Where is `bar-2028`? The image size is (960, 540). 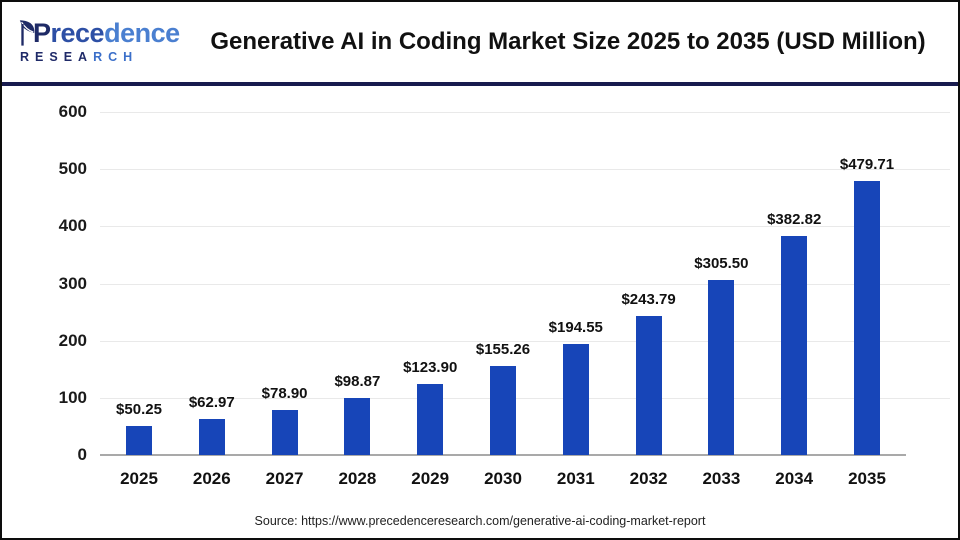 bar-2028 is located at coordinates (357, 426).